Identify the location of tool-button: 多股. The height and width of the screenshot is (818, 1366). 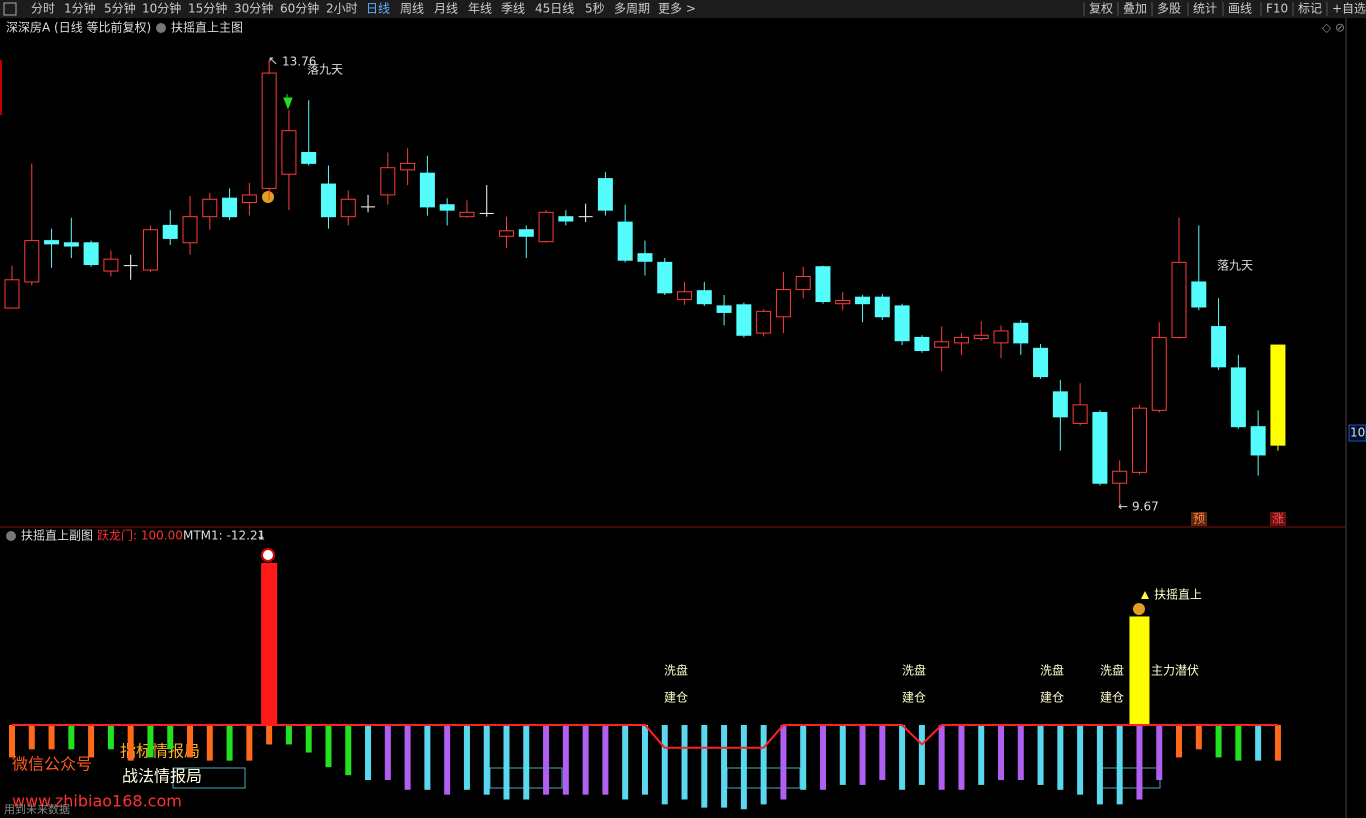
(1169, 9).